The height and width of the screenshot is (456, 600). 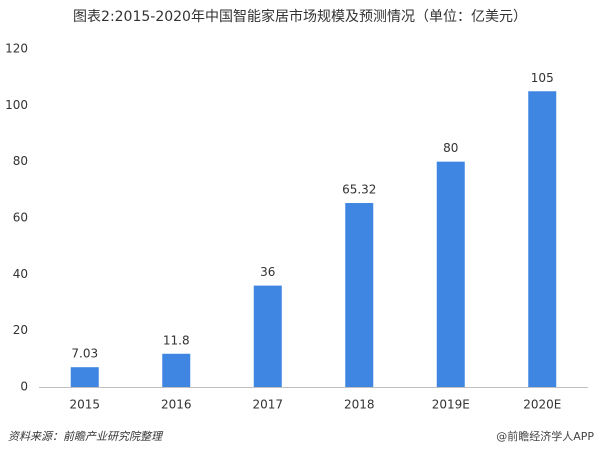 I want to click on x-tick-label: 2018, so click(x=359, y=405).